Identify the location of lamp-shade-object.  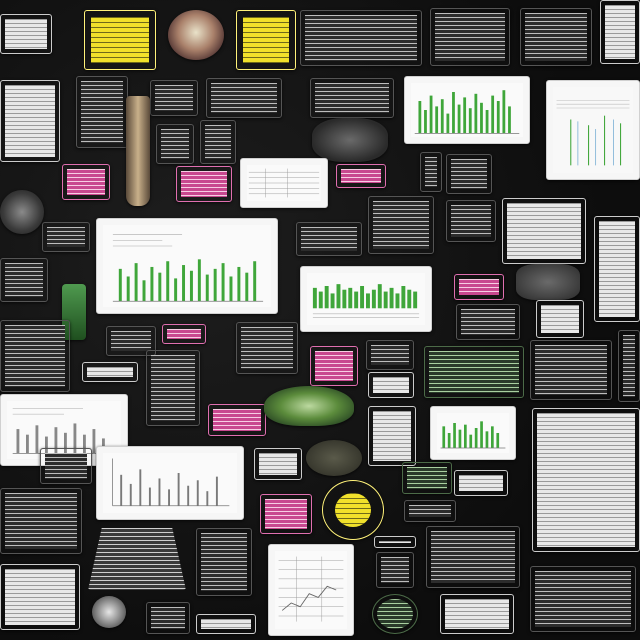
(137, 559).